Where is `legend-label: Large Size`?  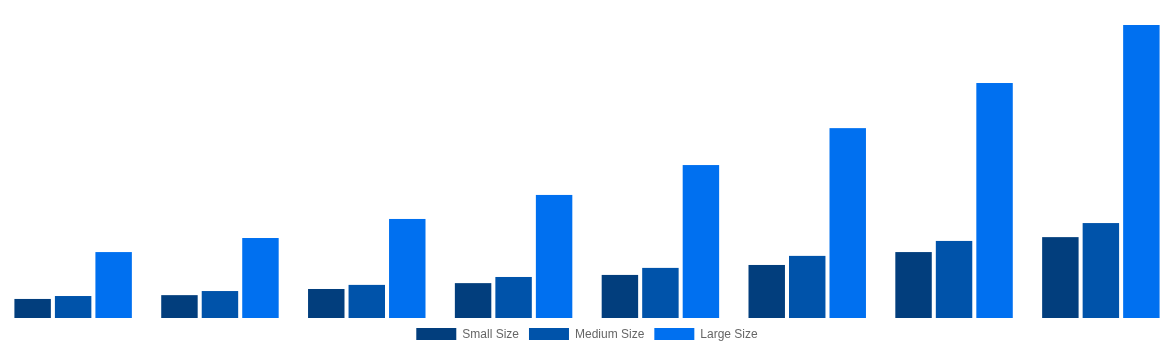 legend-label: Large Size is located at coordinates (729, 334).